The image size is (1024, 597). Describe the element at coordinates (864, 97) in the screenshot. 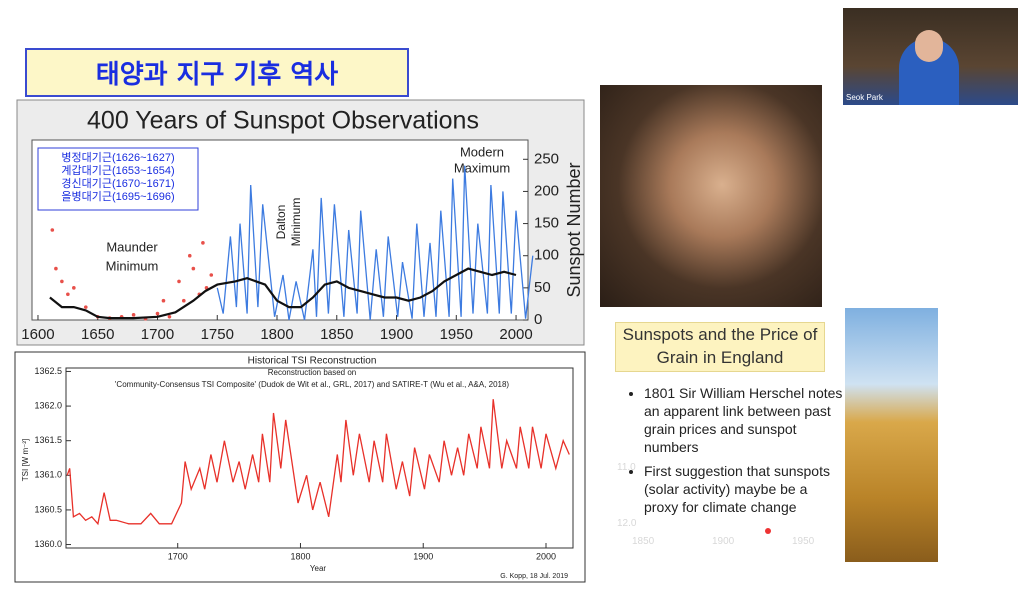

I see `participant-name: Seok Park` at that location.